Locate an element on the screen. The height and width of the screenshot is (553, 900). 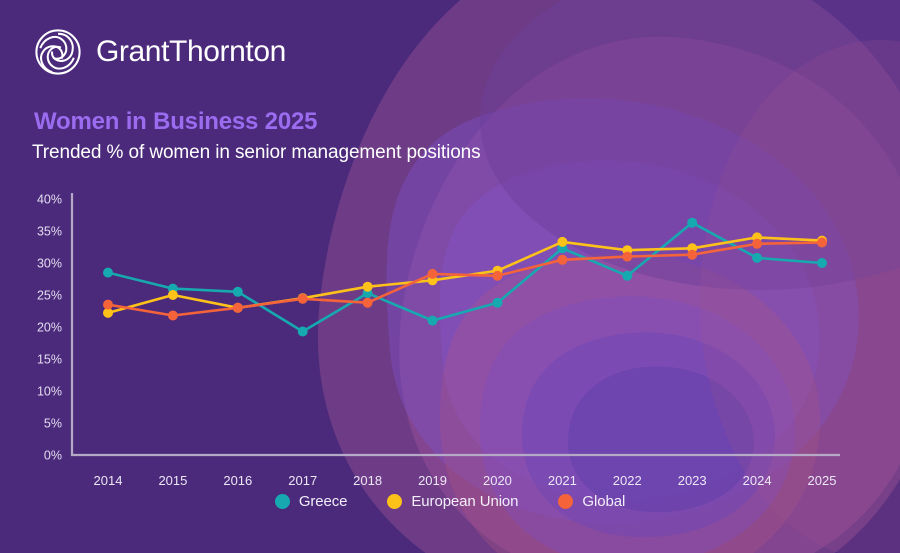
legend-label: Global is located at coordinates (604, 501).